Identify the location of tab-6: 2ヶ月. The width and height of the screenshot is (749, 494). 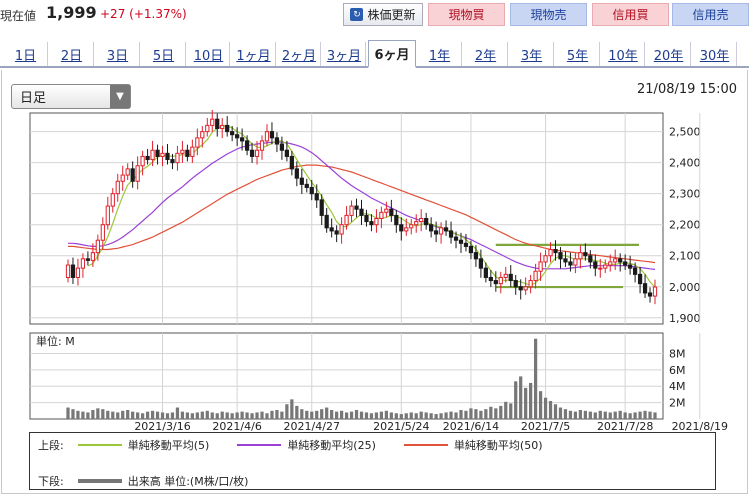
(299, 54).